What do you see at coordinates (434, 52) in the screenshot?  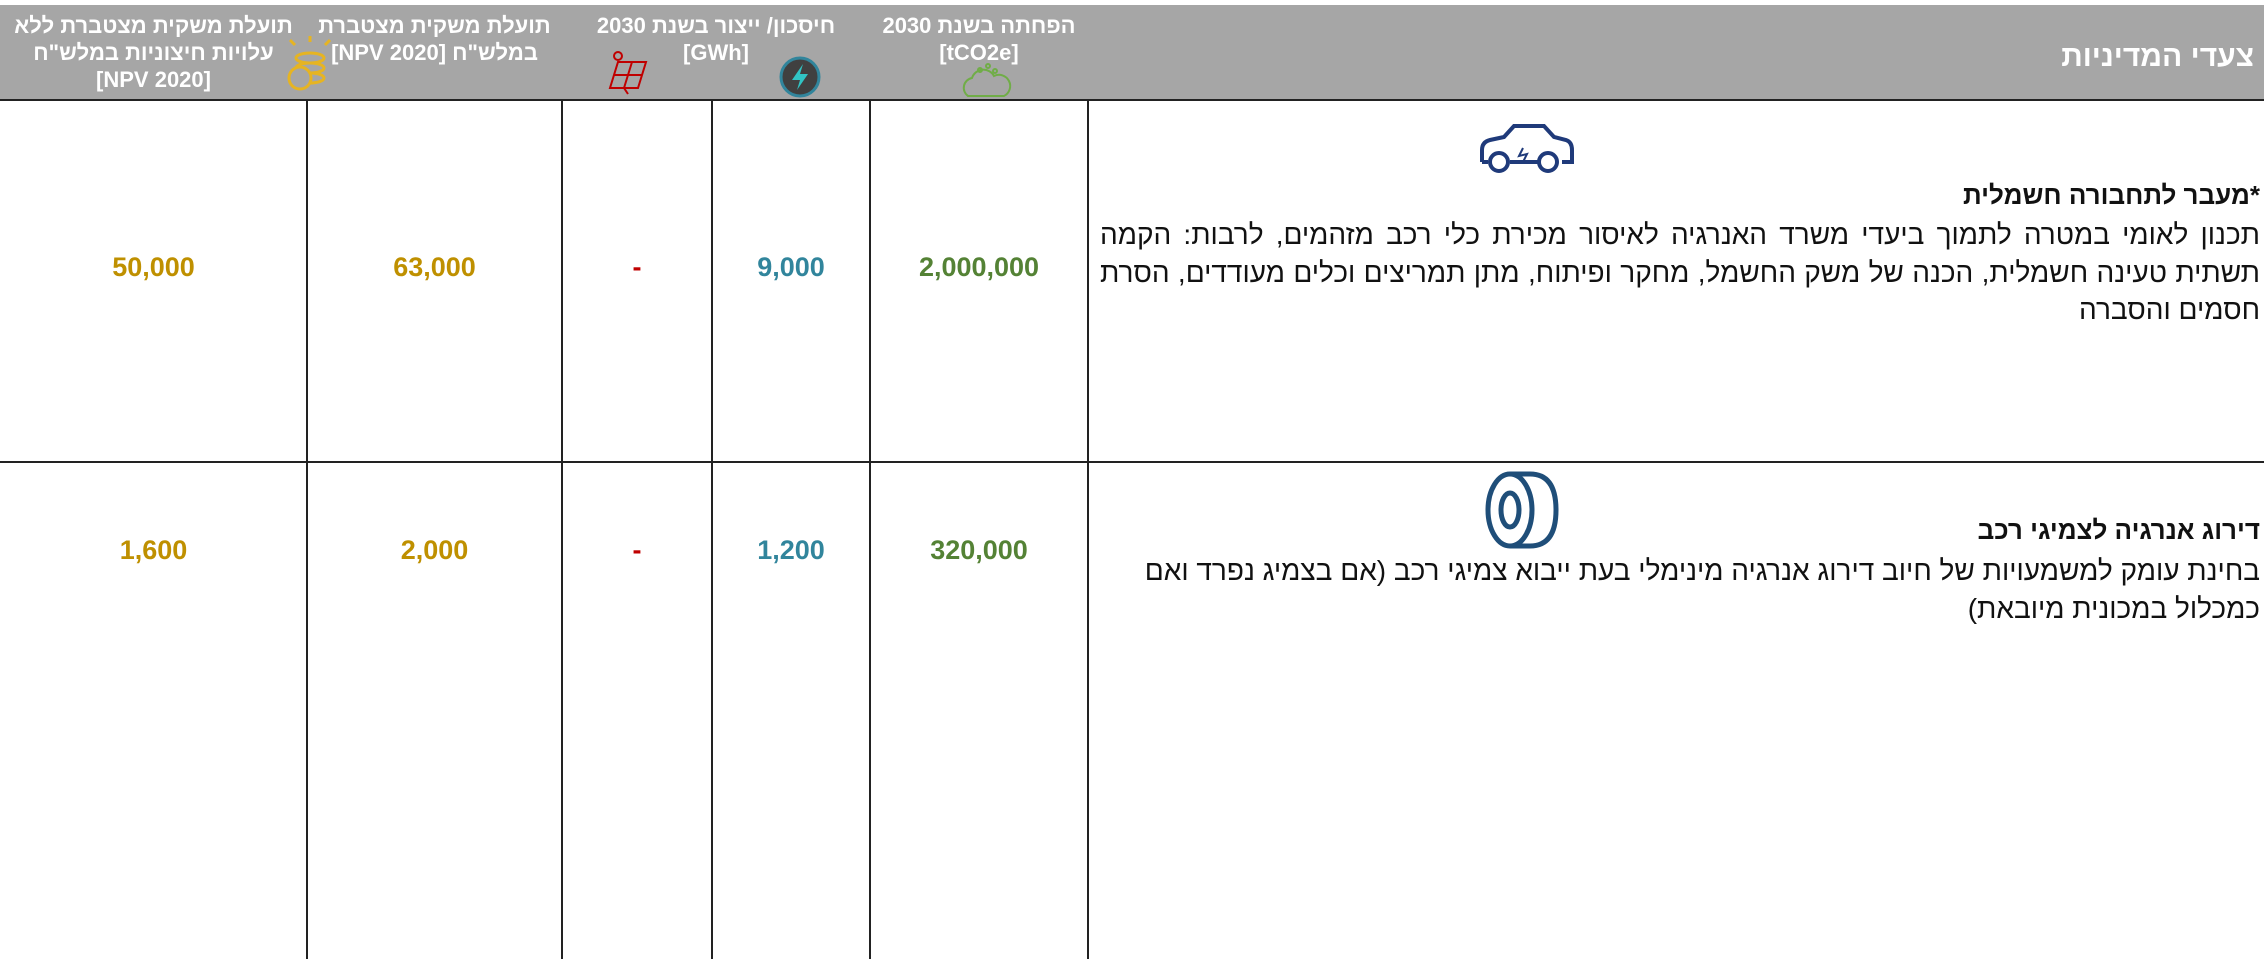 I see `header-label: במלש"ח [2020 NPV]` at bounding box center [434, 52].